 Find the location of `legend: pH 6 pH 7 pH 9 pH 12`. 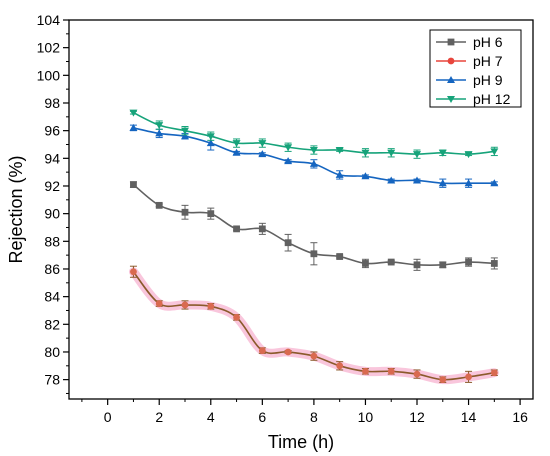

legend: pH 6 pH 7 pH 9 pH 12 is located at coordinates (475, 68).